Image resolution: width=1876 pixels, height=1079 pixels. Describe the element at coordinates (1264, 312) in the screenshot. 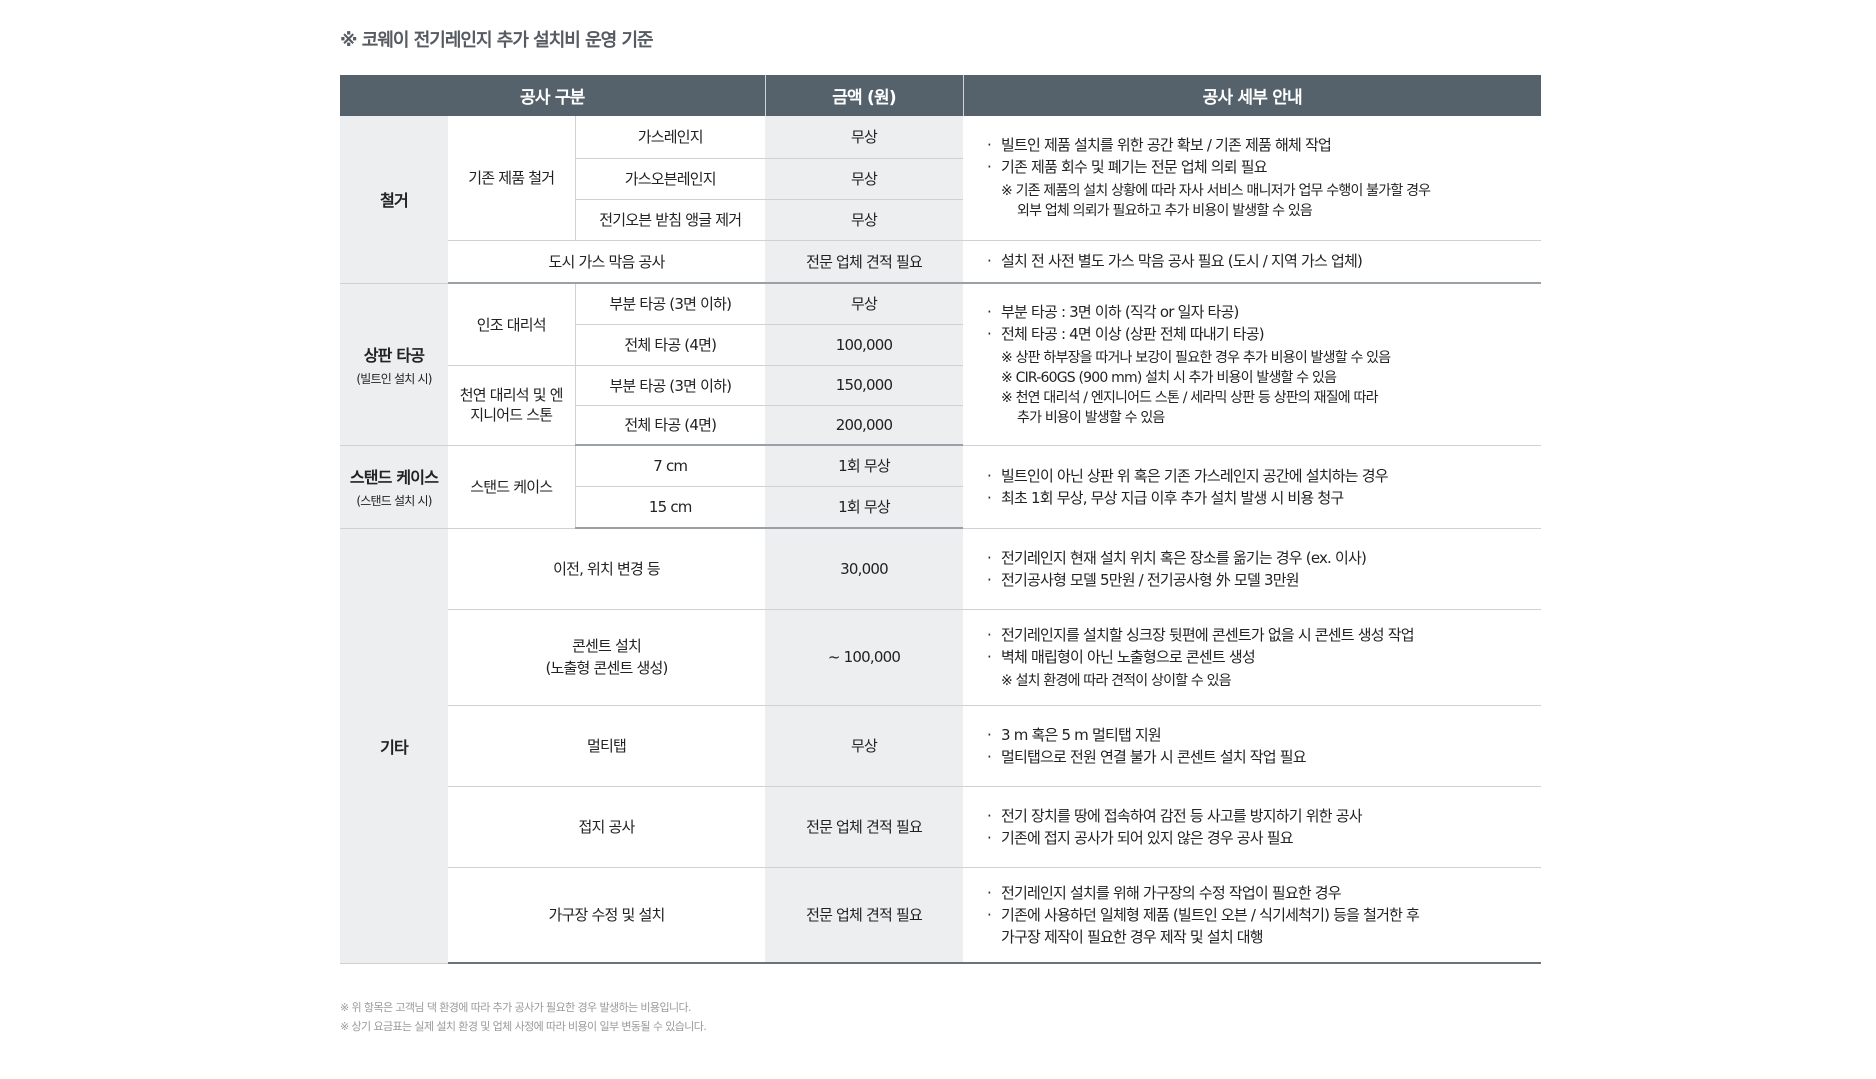

I see `detail-line: 부분 타공 : 3면 이하 (직각 or 일자 타공)` at that location.